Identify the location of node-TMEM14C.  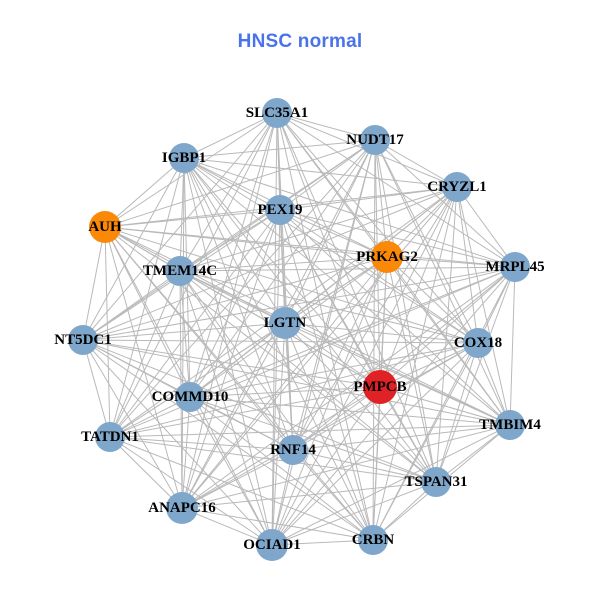
(180, 271).